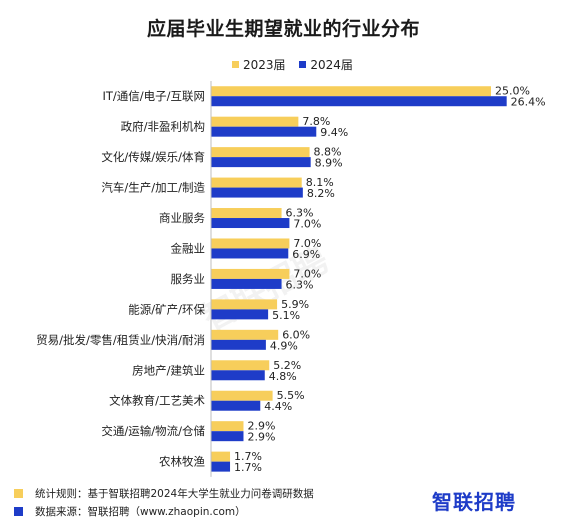  Describe the element at coordinates (300, 213) in the screenshot. I see `data-label-2023: 6.3%` at that location.